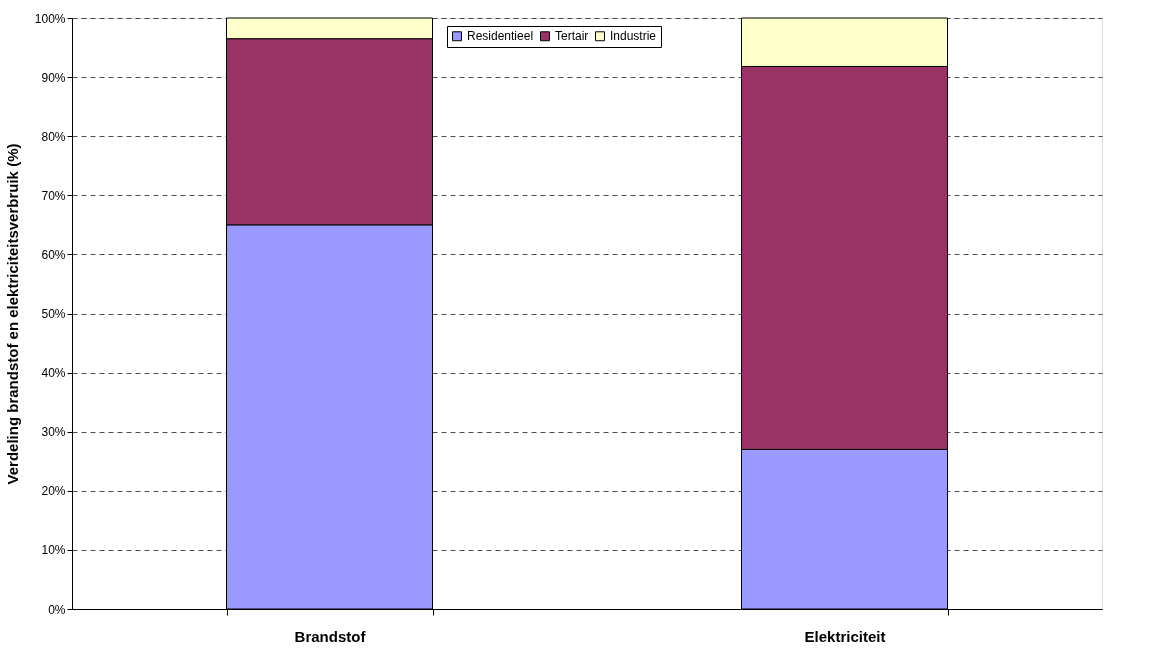 The width and height of the screenshot is (1149, 657). What do you see at coordinates (53, 373) in the screenshot?
I see `y-tick-label: 40%` at bounding box center [53, 373].